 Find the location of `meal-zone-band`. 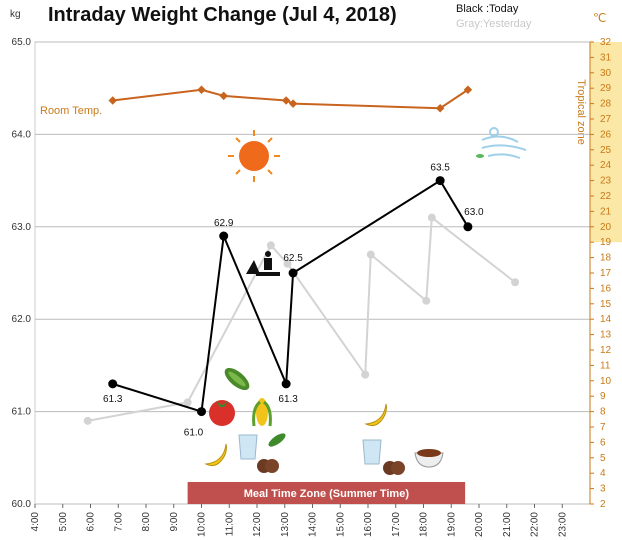

meal-zone-band is located at coordinates (326, 493).